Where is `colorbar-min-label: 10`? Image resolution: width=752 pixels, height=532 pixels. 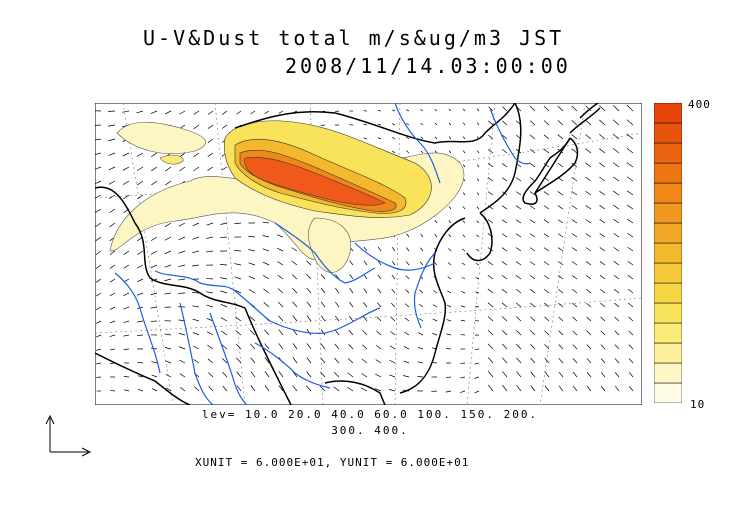
colorbar-min-label: 10 is located at coordinates (698, 404).